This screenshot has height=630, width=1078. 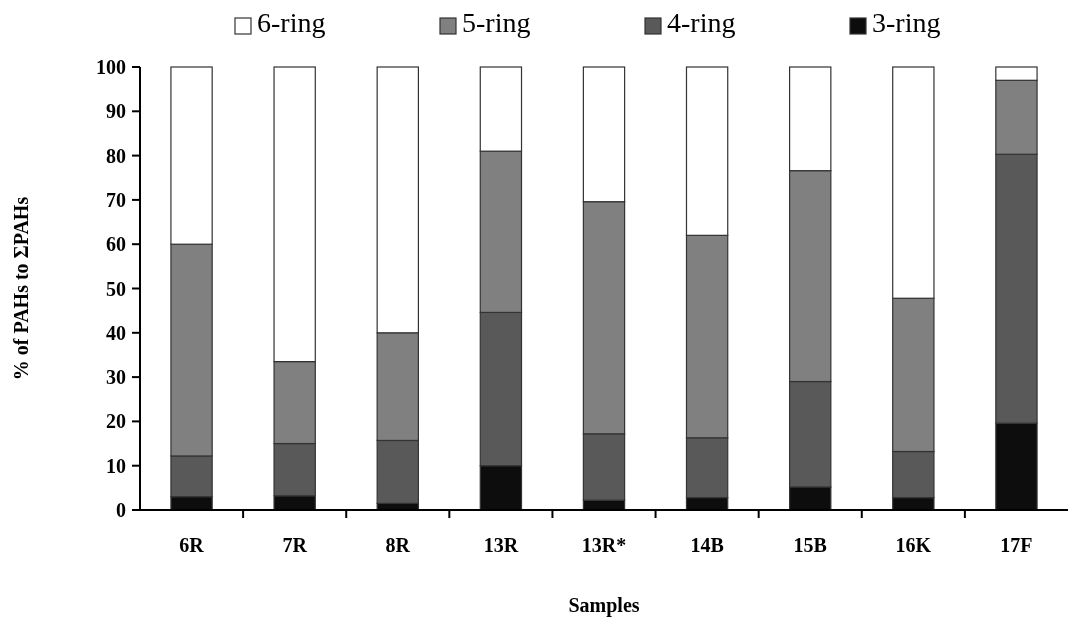 What do you see at coordinates (111, 67) in the screenshot?
I see `y-tick-label: 100` at bounding box center [111, 67].